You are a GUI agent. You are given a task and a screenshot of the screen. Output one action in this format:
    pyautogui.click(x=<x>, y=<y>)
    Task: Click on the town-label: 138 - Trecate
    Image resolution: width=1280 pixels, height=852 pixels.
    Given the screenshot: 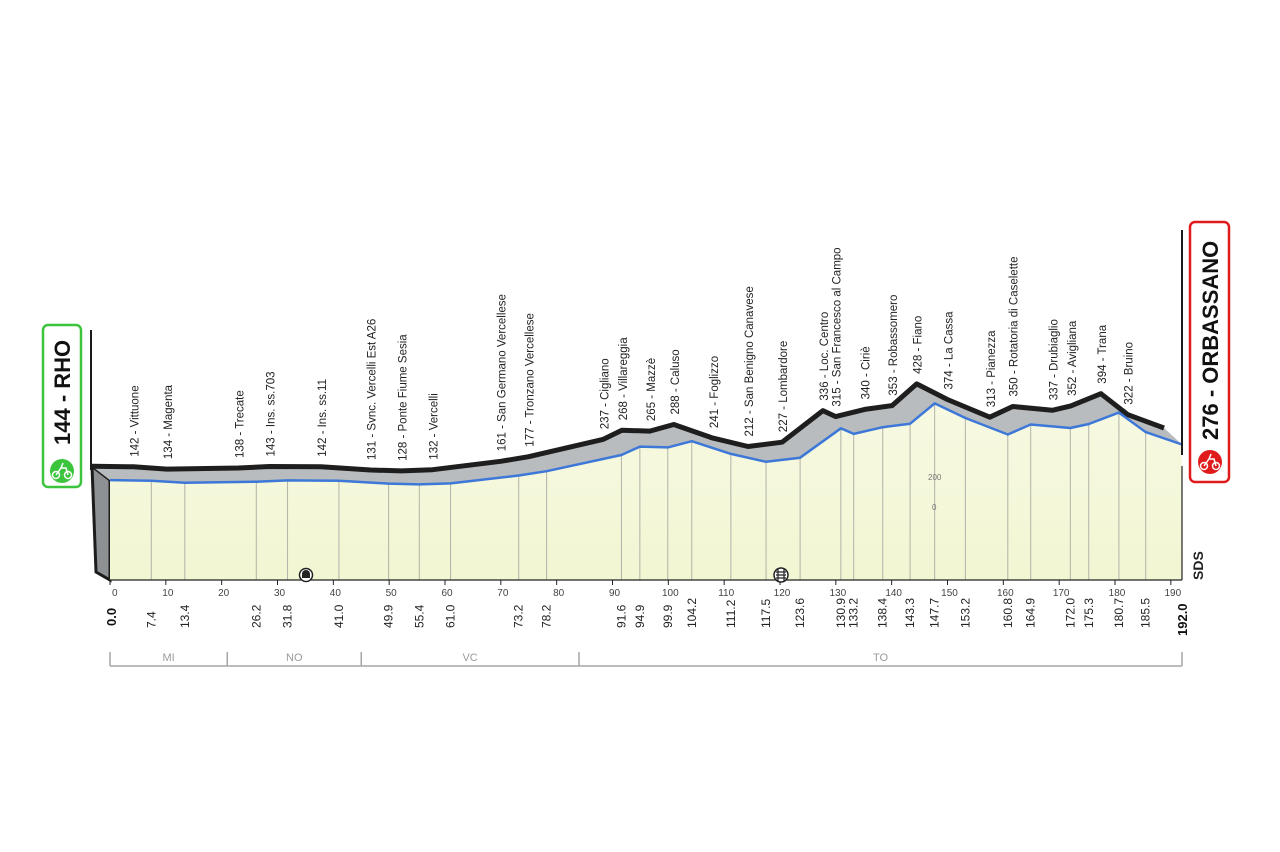 What is the action you would take?
    pyautogui.click(x=240, y=424)
    